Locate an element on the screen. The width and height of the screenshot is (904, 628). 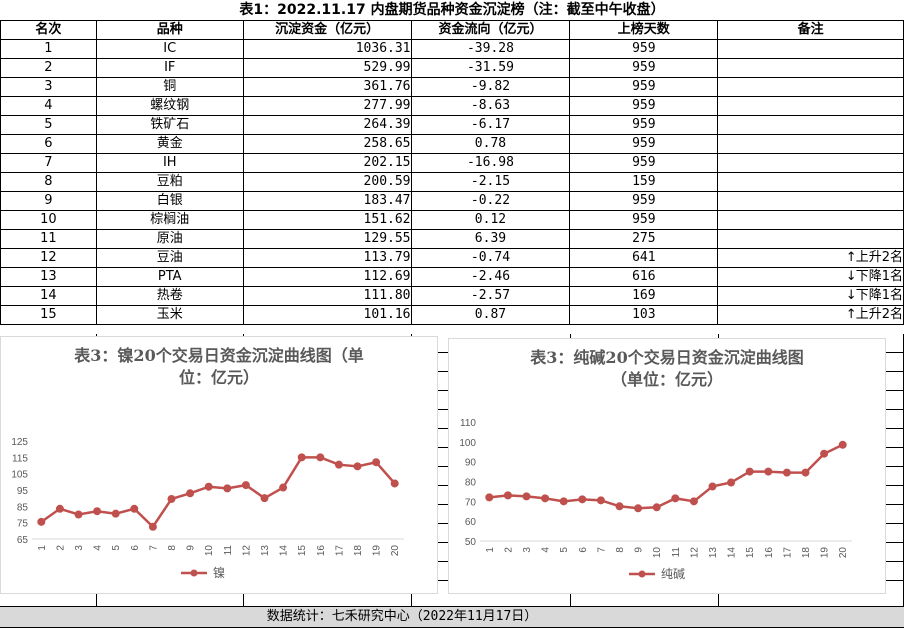
amount-cell: 202.15 is located at coordinates (327, 163).